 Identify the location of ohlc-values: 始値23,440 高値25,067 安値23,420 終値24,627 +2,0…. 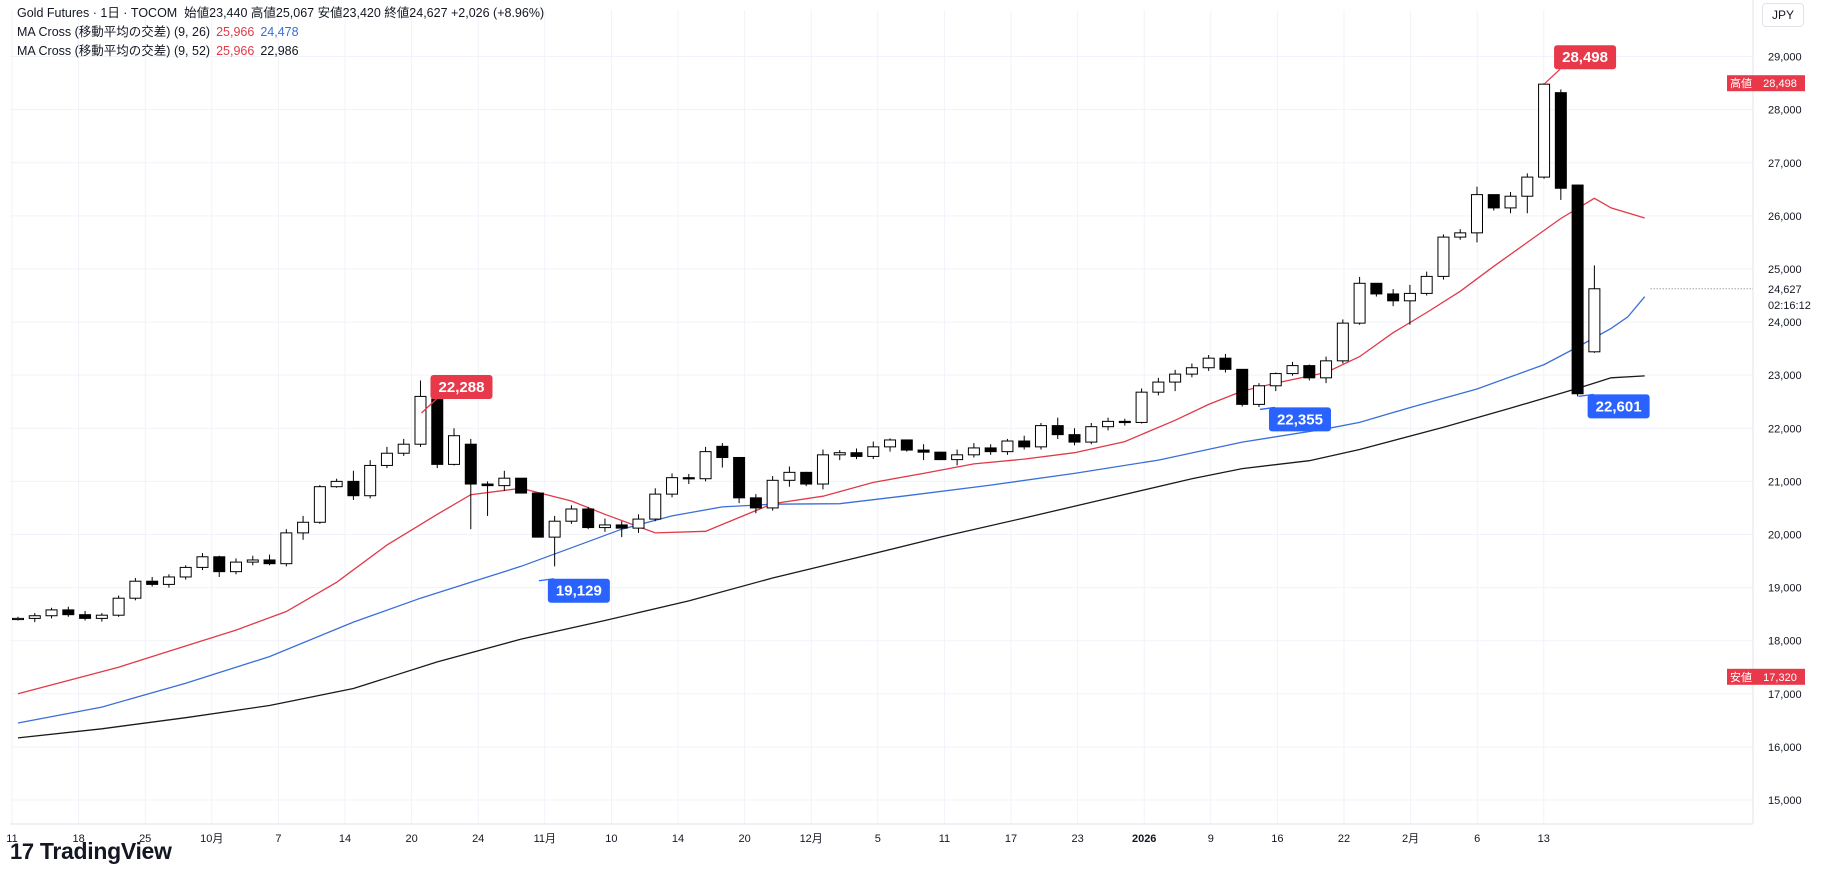
(364, 13).